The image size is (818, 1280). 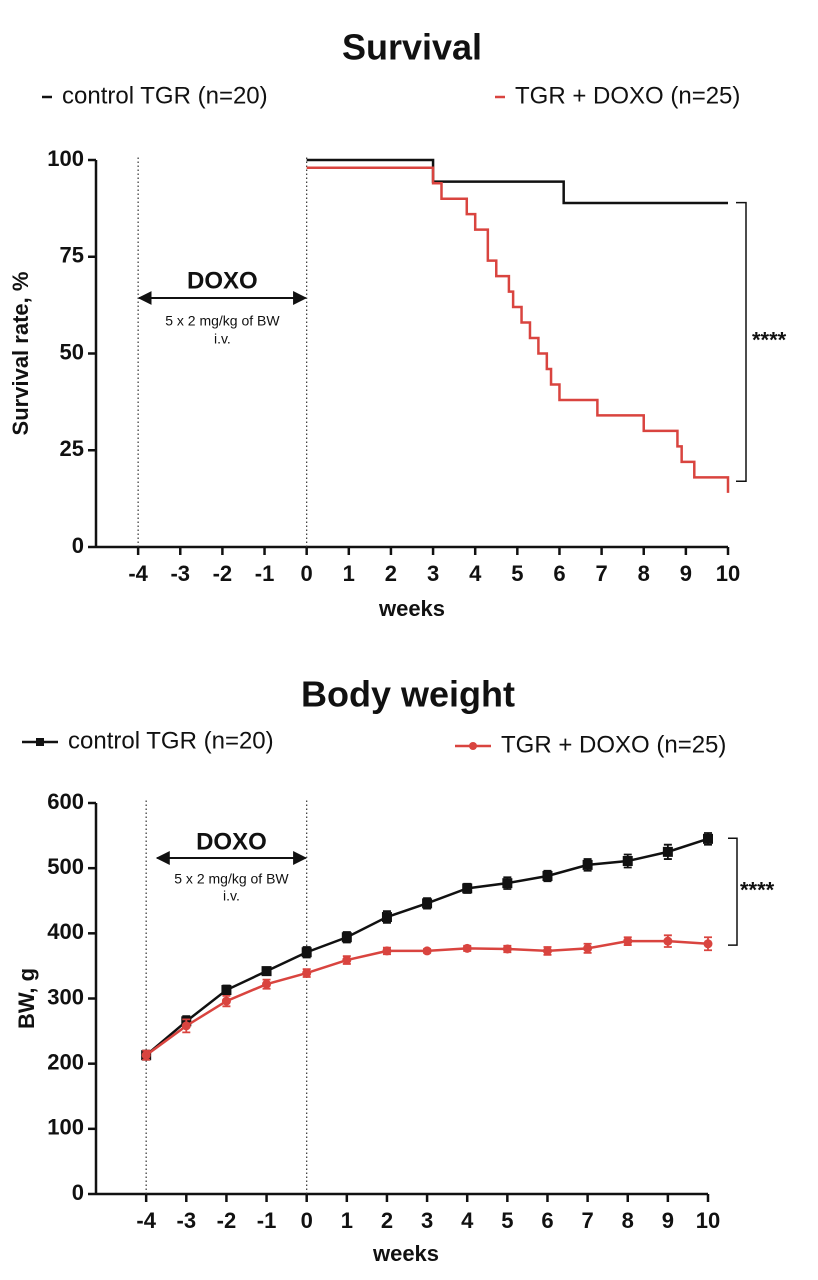 I want to click on y-axis-label: BW, g, so click(x=26, y=998).